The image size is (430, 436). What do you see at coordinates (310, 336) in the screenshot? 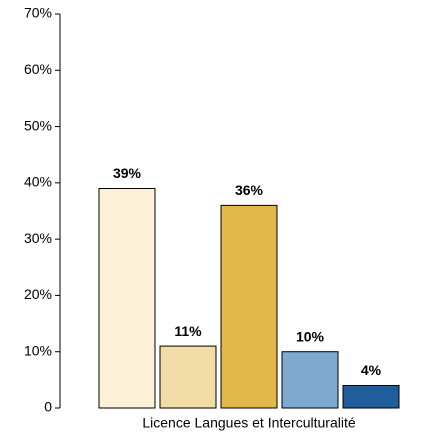
I see `value-label: 10%` at bounding box center [310, 336].